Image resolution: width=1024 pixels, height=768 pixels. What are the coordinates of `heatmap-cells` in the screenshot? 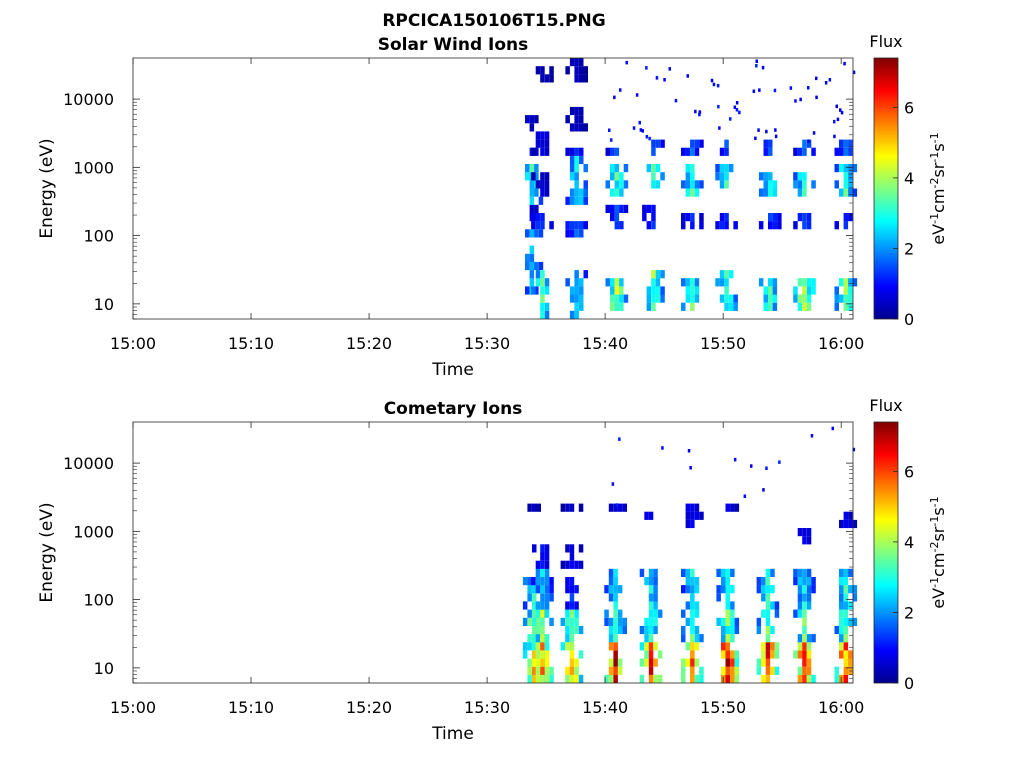 It's located at (691, 188).